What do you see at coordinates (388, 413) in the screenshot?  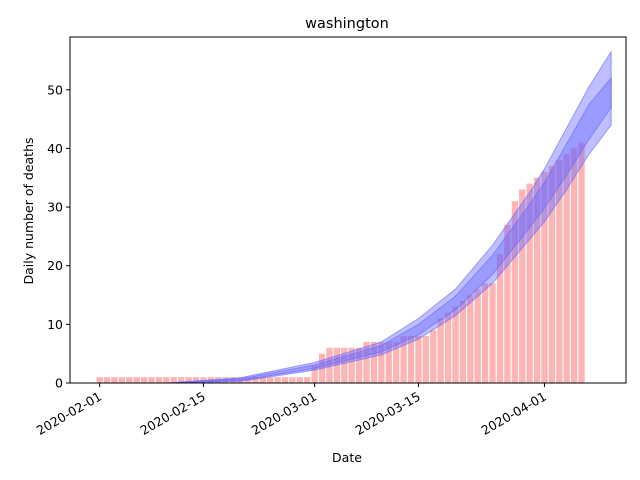 I see `x-tick-label: 2020-03-15` at bounding box center [388, 413].